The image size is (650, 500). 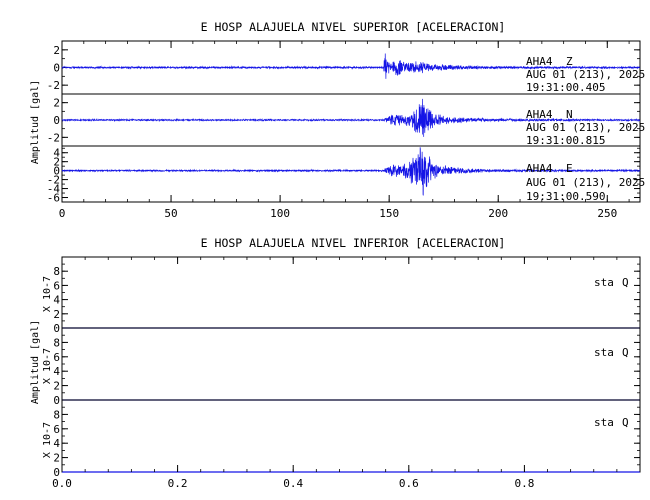 I want to click on top-panel-n-time: 19:31:00.815, so click(x=565, y=140).